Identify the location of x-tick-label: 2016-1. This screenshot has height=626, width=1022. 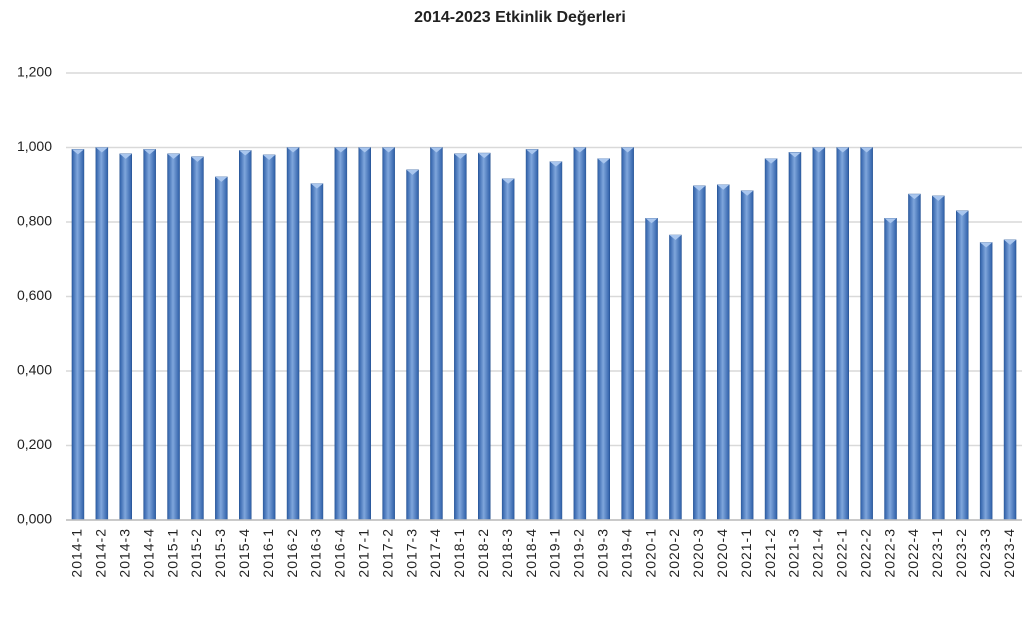
(268, 553).